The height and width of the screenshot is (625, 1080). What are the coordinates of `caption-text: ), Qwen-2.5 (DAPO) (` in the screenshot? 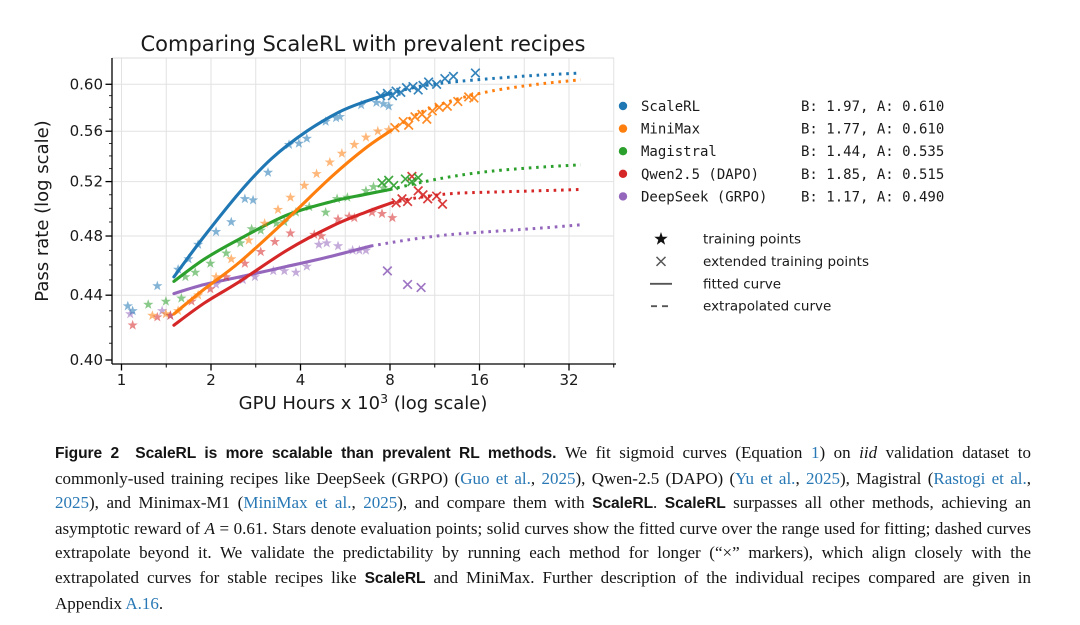 It's located at (655, 478).